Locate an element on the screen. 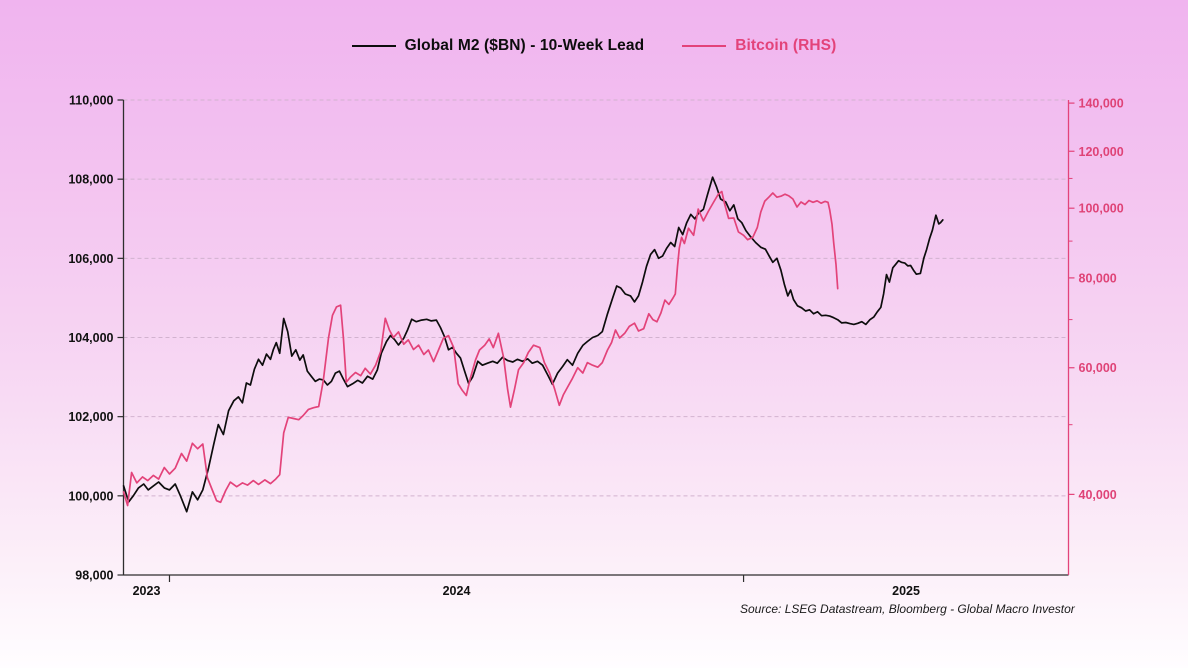  left-tick-label: 98,000 is located at coordinates (94, 576).